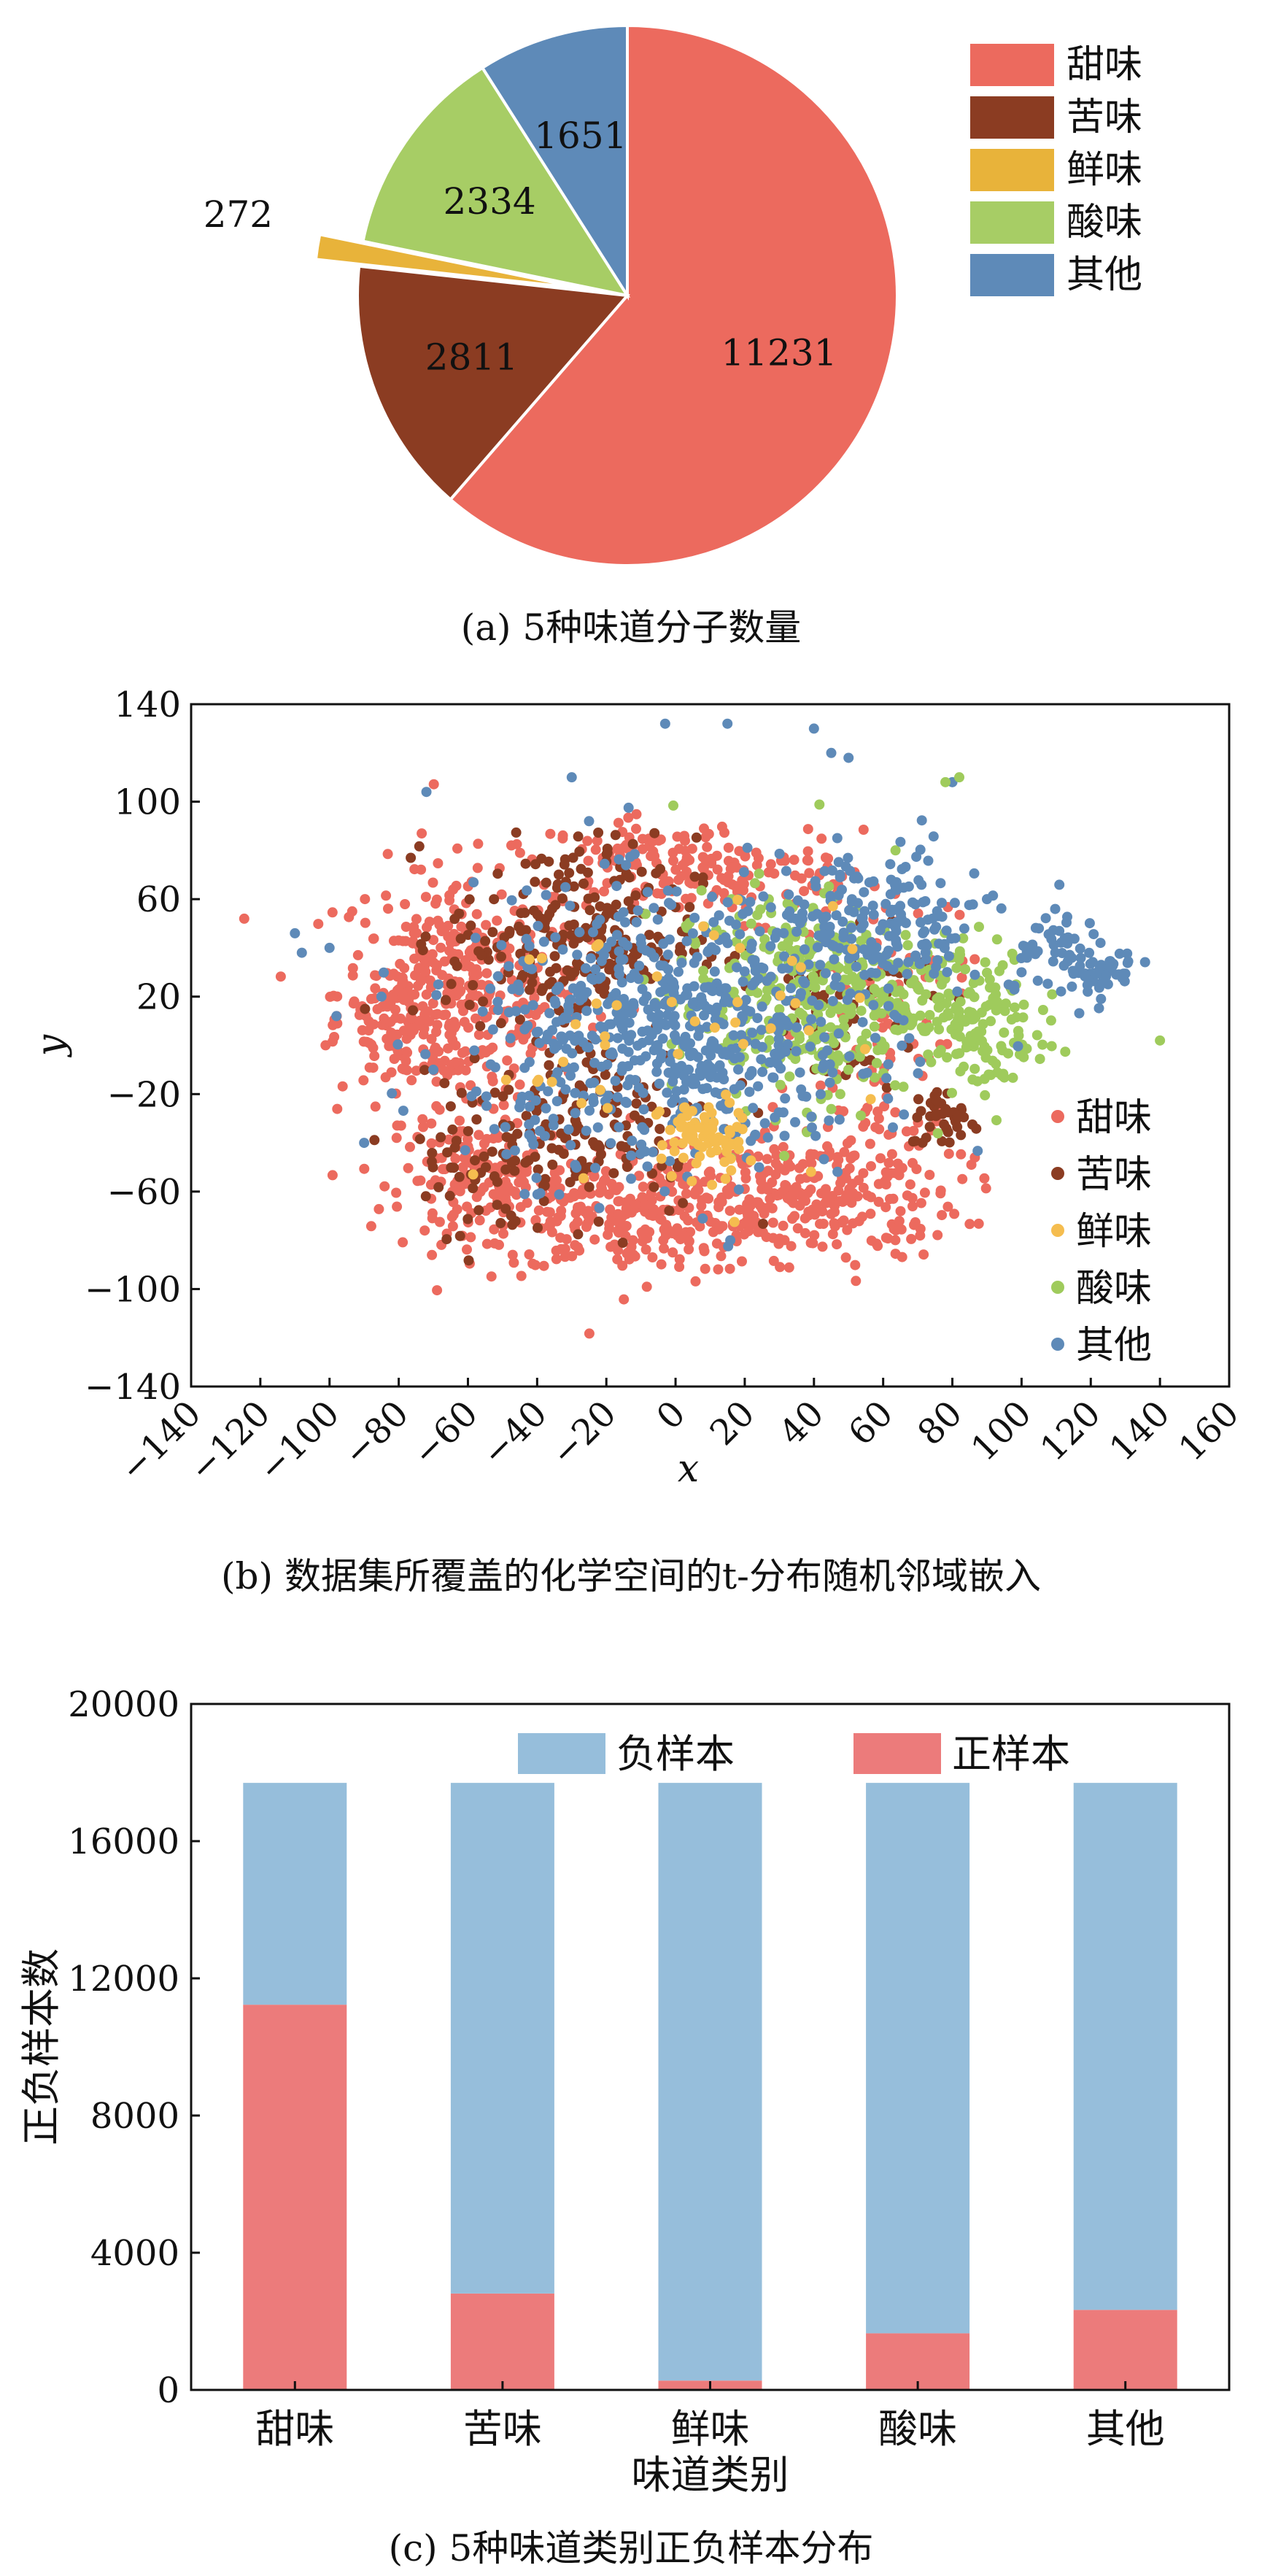  I want to click on legend-swatch, so click(1012, 117).